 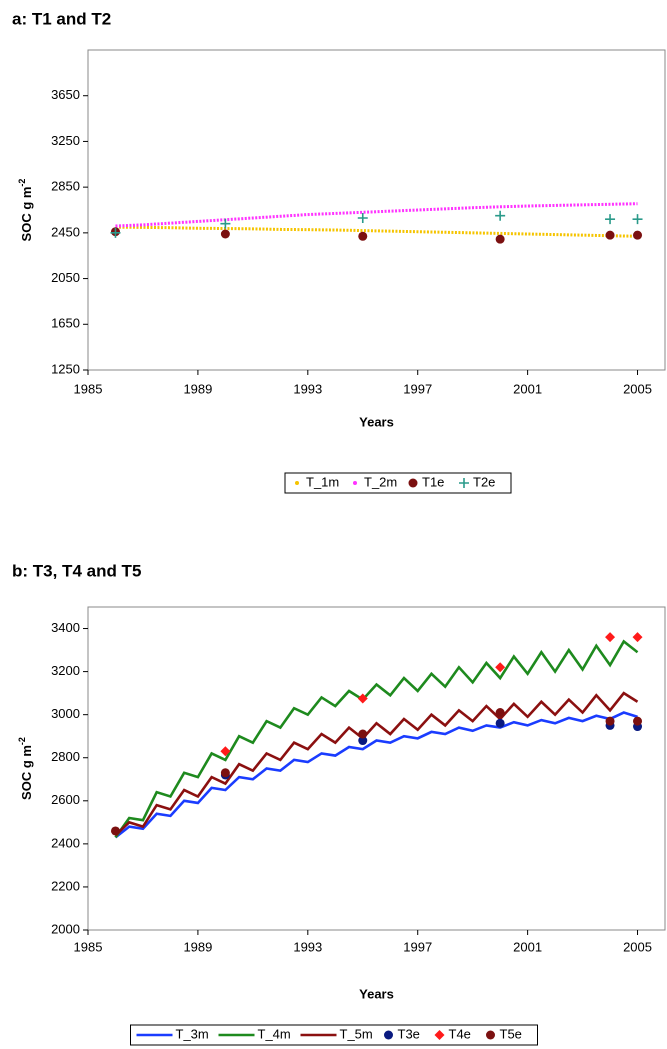 What do you see at coordinates (380, 481) in the screenshot?
I see `legend-label: T_2m` at bounding box center [380, 481].